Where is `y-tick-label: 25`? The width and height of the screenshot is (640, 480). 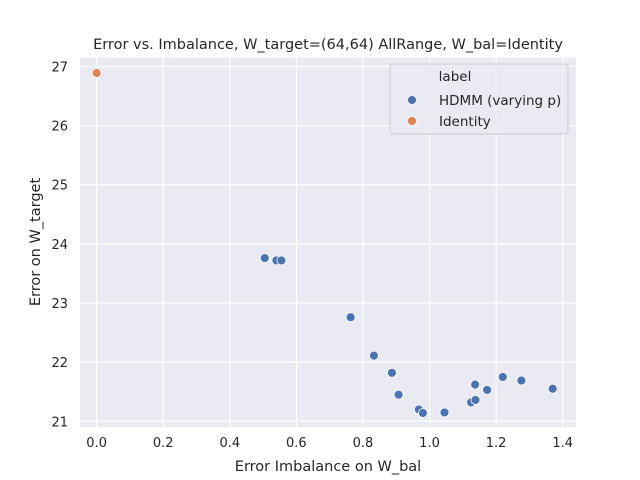 y-tick-label: 25 is located at coordinates (59, 186).